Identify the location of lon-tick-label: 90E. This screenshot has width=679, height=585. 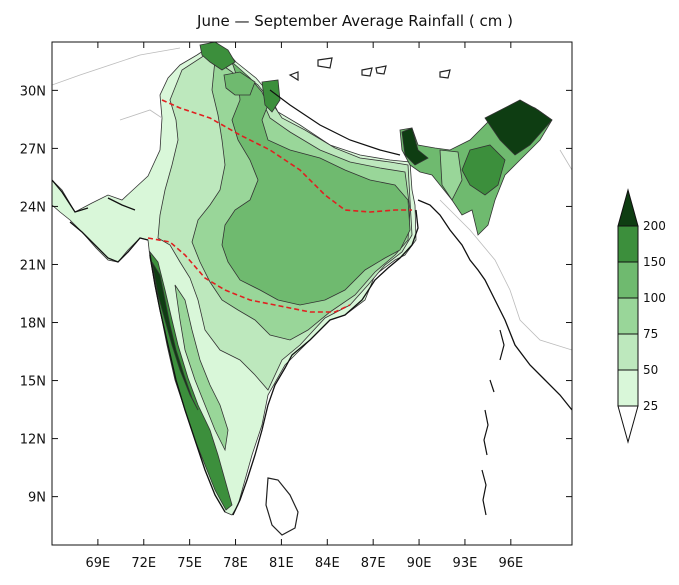
(419, 563).